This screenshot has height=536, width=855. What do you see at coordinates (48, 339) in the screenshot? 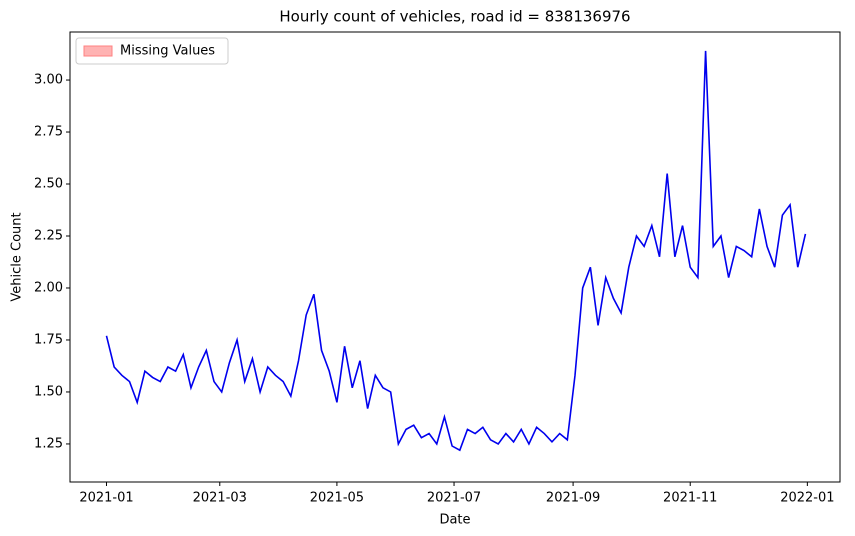
I see `y-tick-label: 1.75` at bounding box center [48, 339].